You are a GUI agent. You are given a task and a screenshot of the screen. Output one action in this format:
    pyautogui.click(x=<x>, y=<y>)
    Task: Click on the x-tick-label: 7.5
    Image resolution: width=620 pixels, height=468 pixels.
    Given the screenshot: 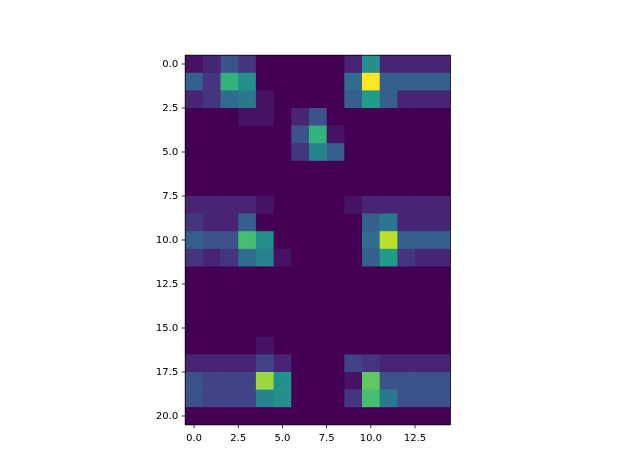 What is the action you would take?
    pyautogui.click(x=327, y=438)
    